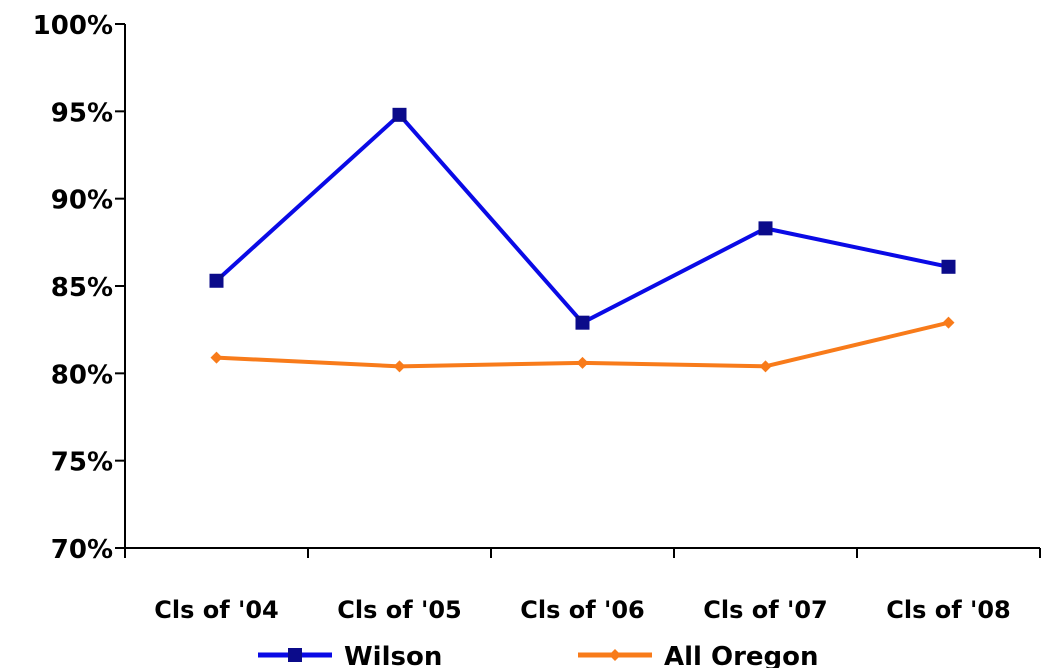 The image size is (1042, 672). Describe the element at coordinates (948, 610) in the screenshot. I see `x-tick-label: Cls of '08` at that location.